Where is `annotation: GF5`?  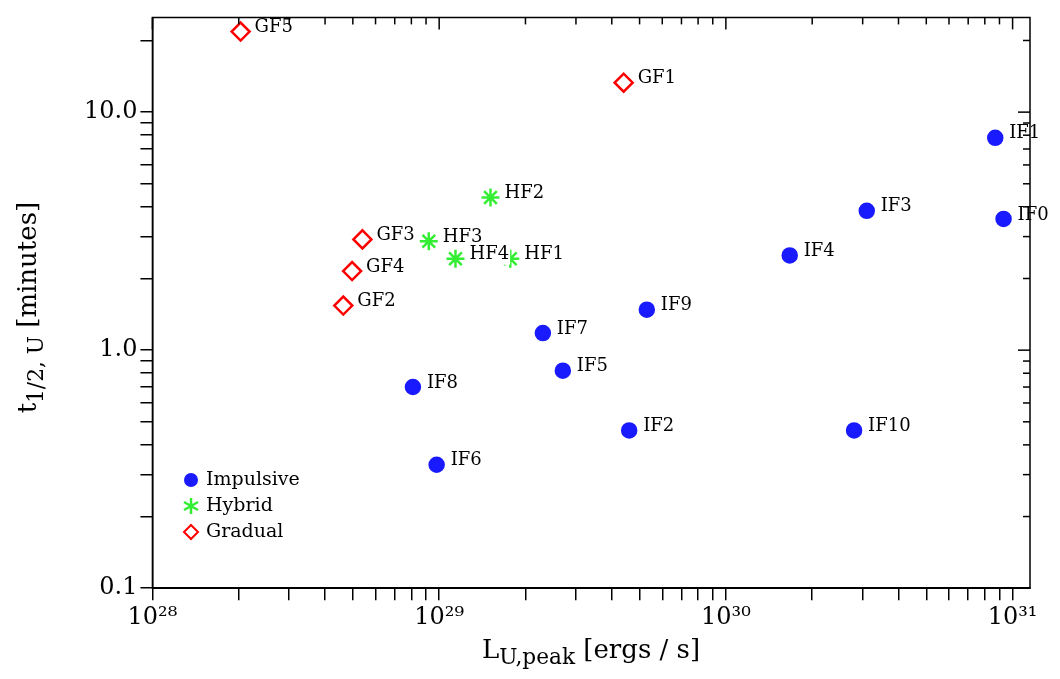
annotation: GF5 is located at coordinates (273, 26).